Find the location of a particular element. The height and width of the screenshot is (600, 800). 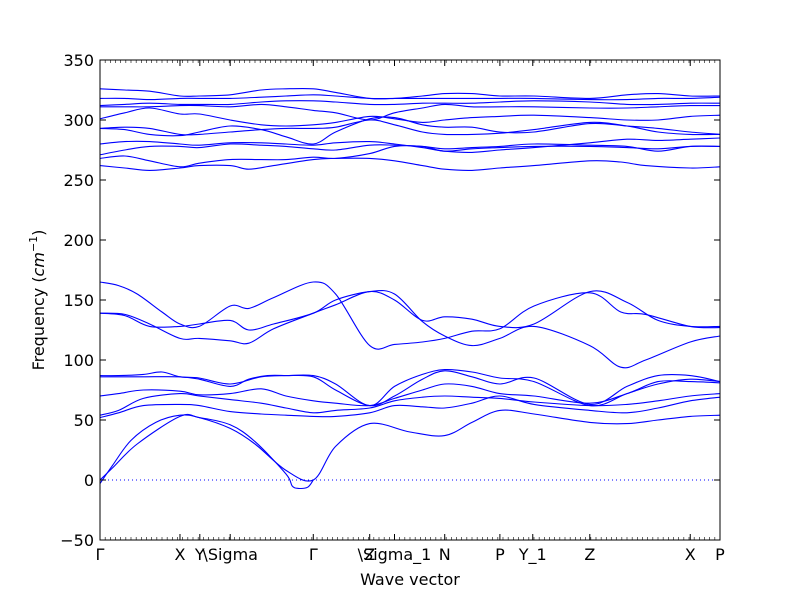

x-tick-label-8: N is located at coordinates (445, 554).